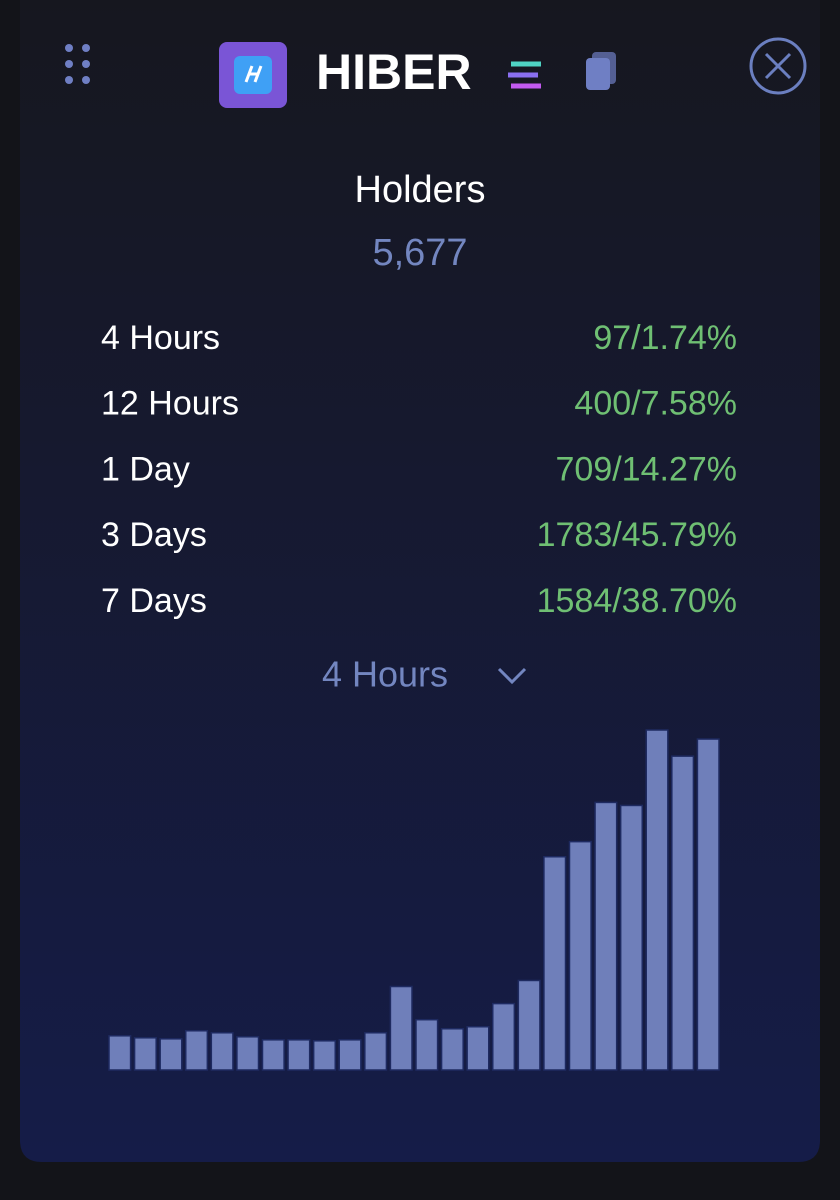  What do you see at coordinates (637, 535) in the screenshot?
I see `stat-value: 1783/45.79%` at bounding box center [637, 535].